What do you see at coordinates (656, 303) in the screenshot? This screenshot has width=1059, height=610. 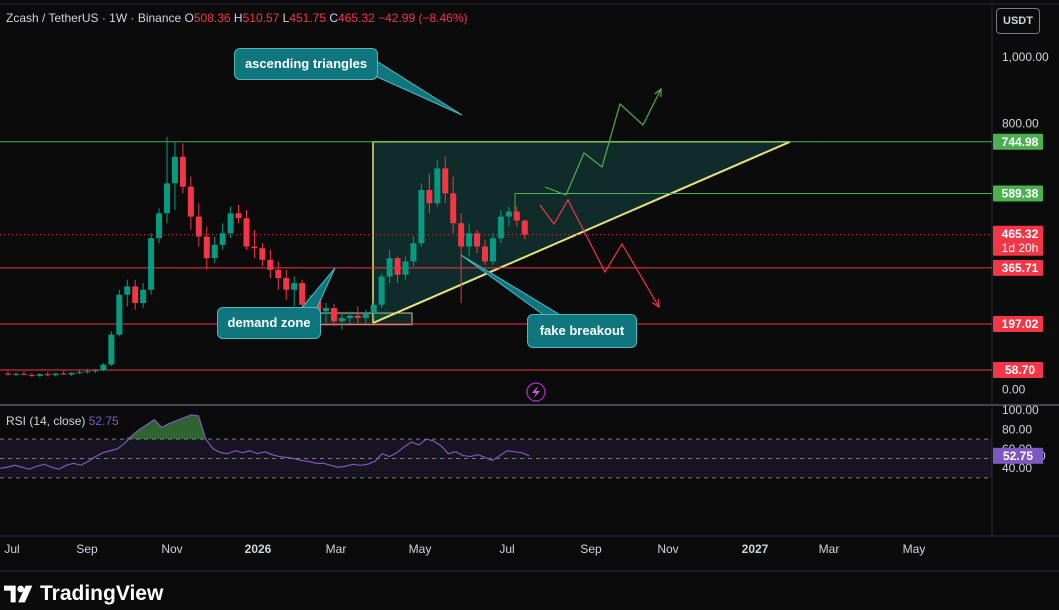 I see `bearish-projection-arrow-head` at bounding box center [656, 303].